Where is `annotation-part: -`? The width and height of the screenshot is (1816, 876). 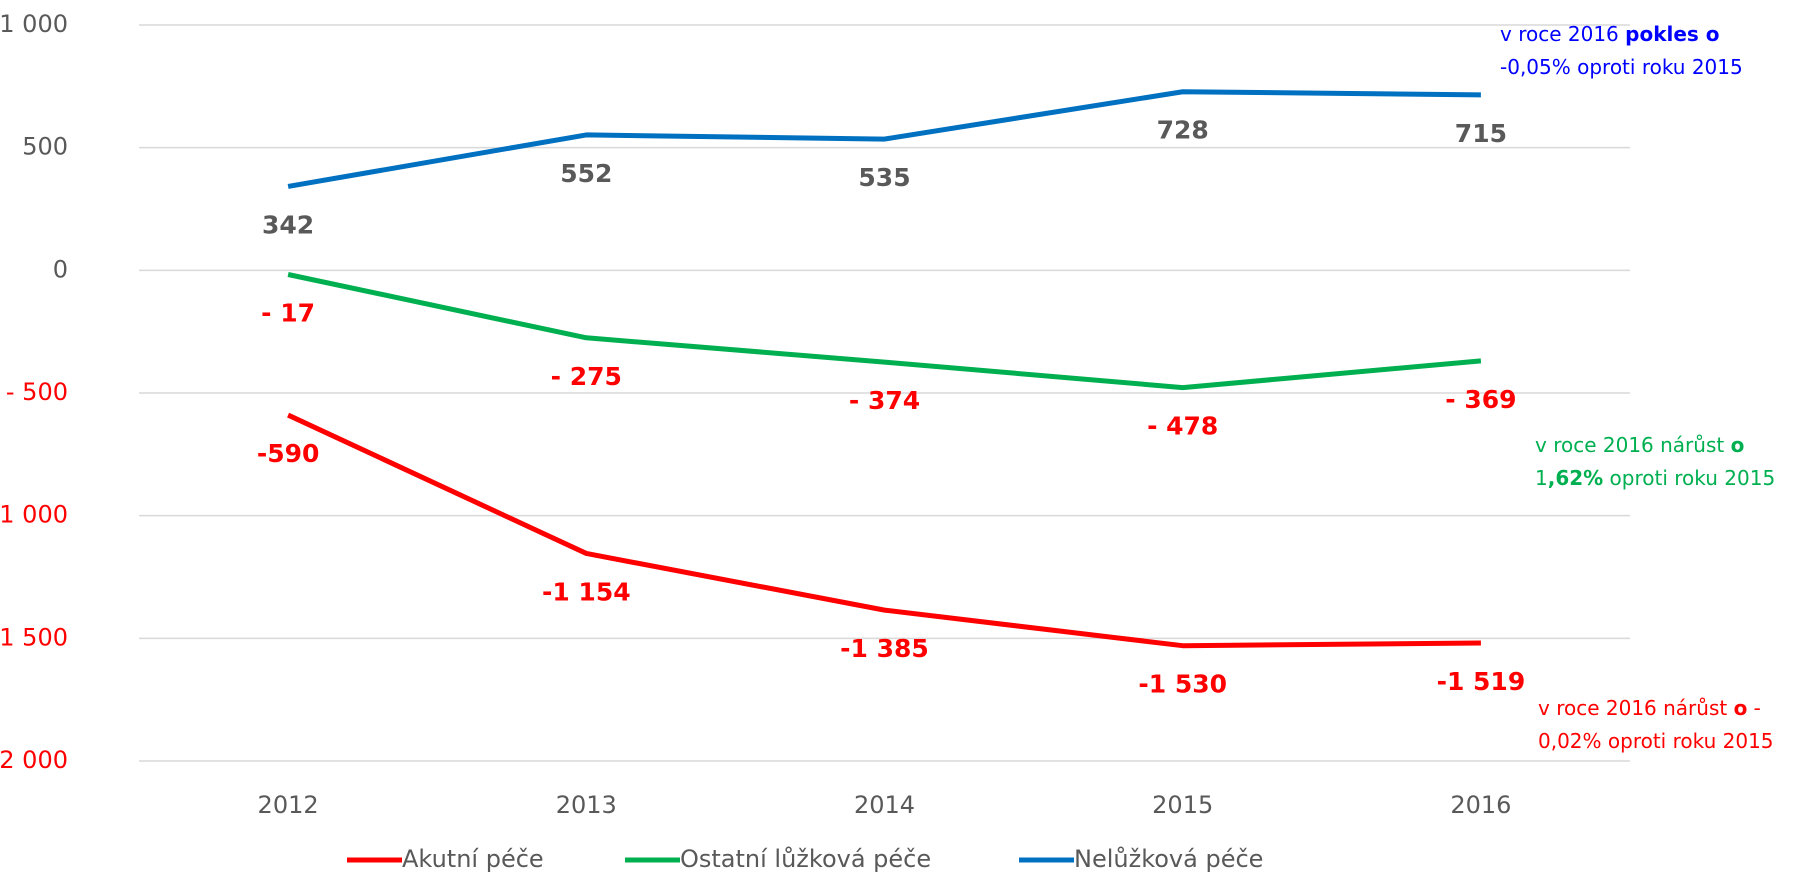
annotation-part: - is located at coordinates (1754, 708).